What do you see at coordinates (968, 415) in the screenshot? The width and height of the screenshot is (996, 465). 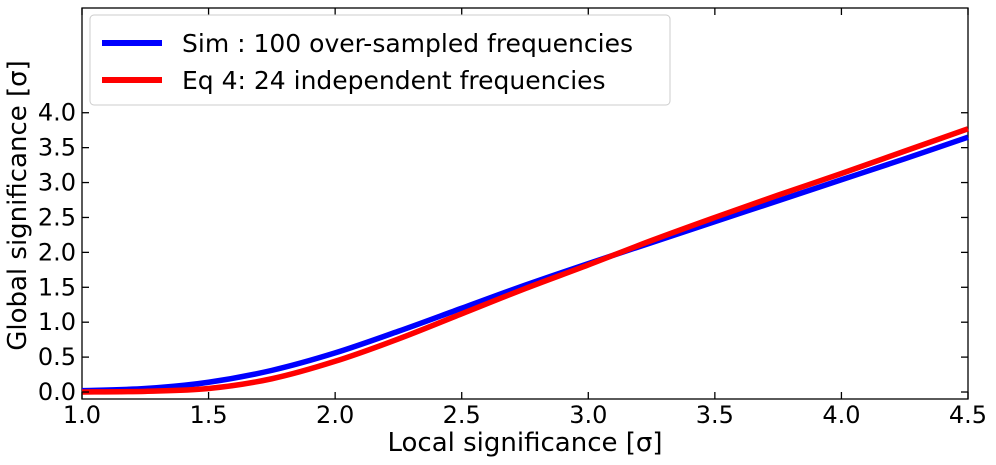 I see `x-tick-label: 4.5` at bounding box center [968, 415].